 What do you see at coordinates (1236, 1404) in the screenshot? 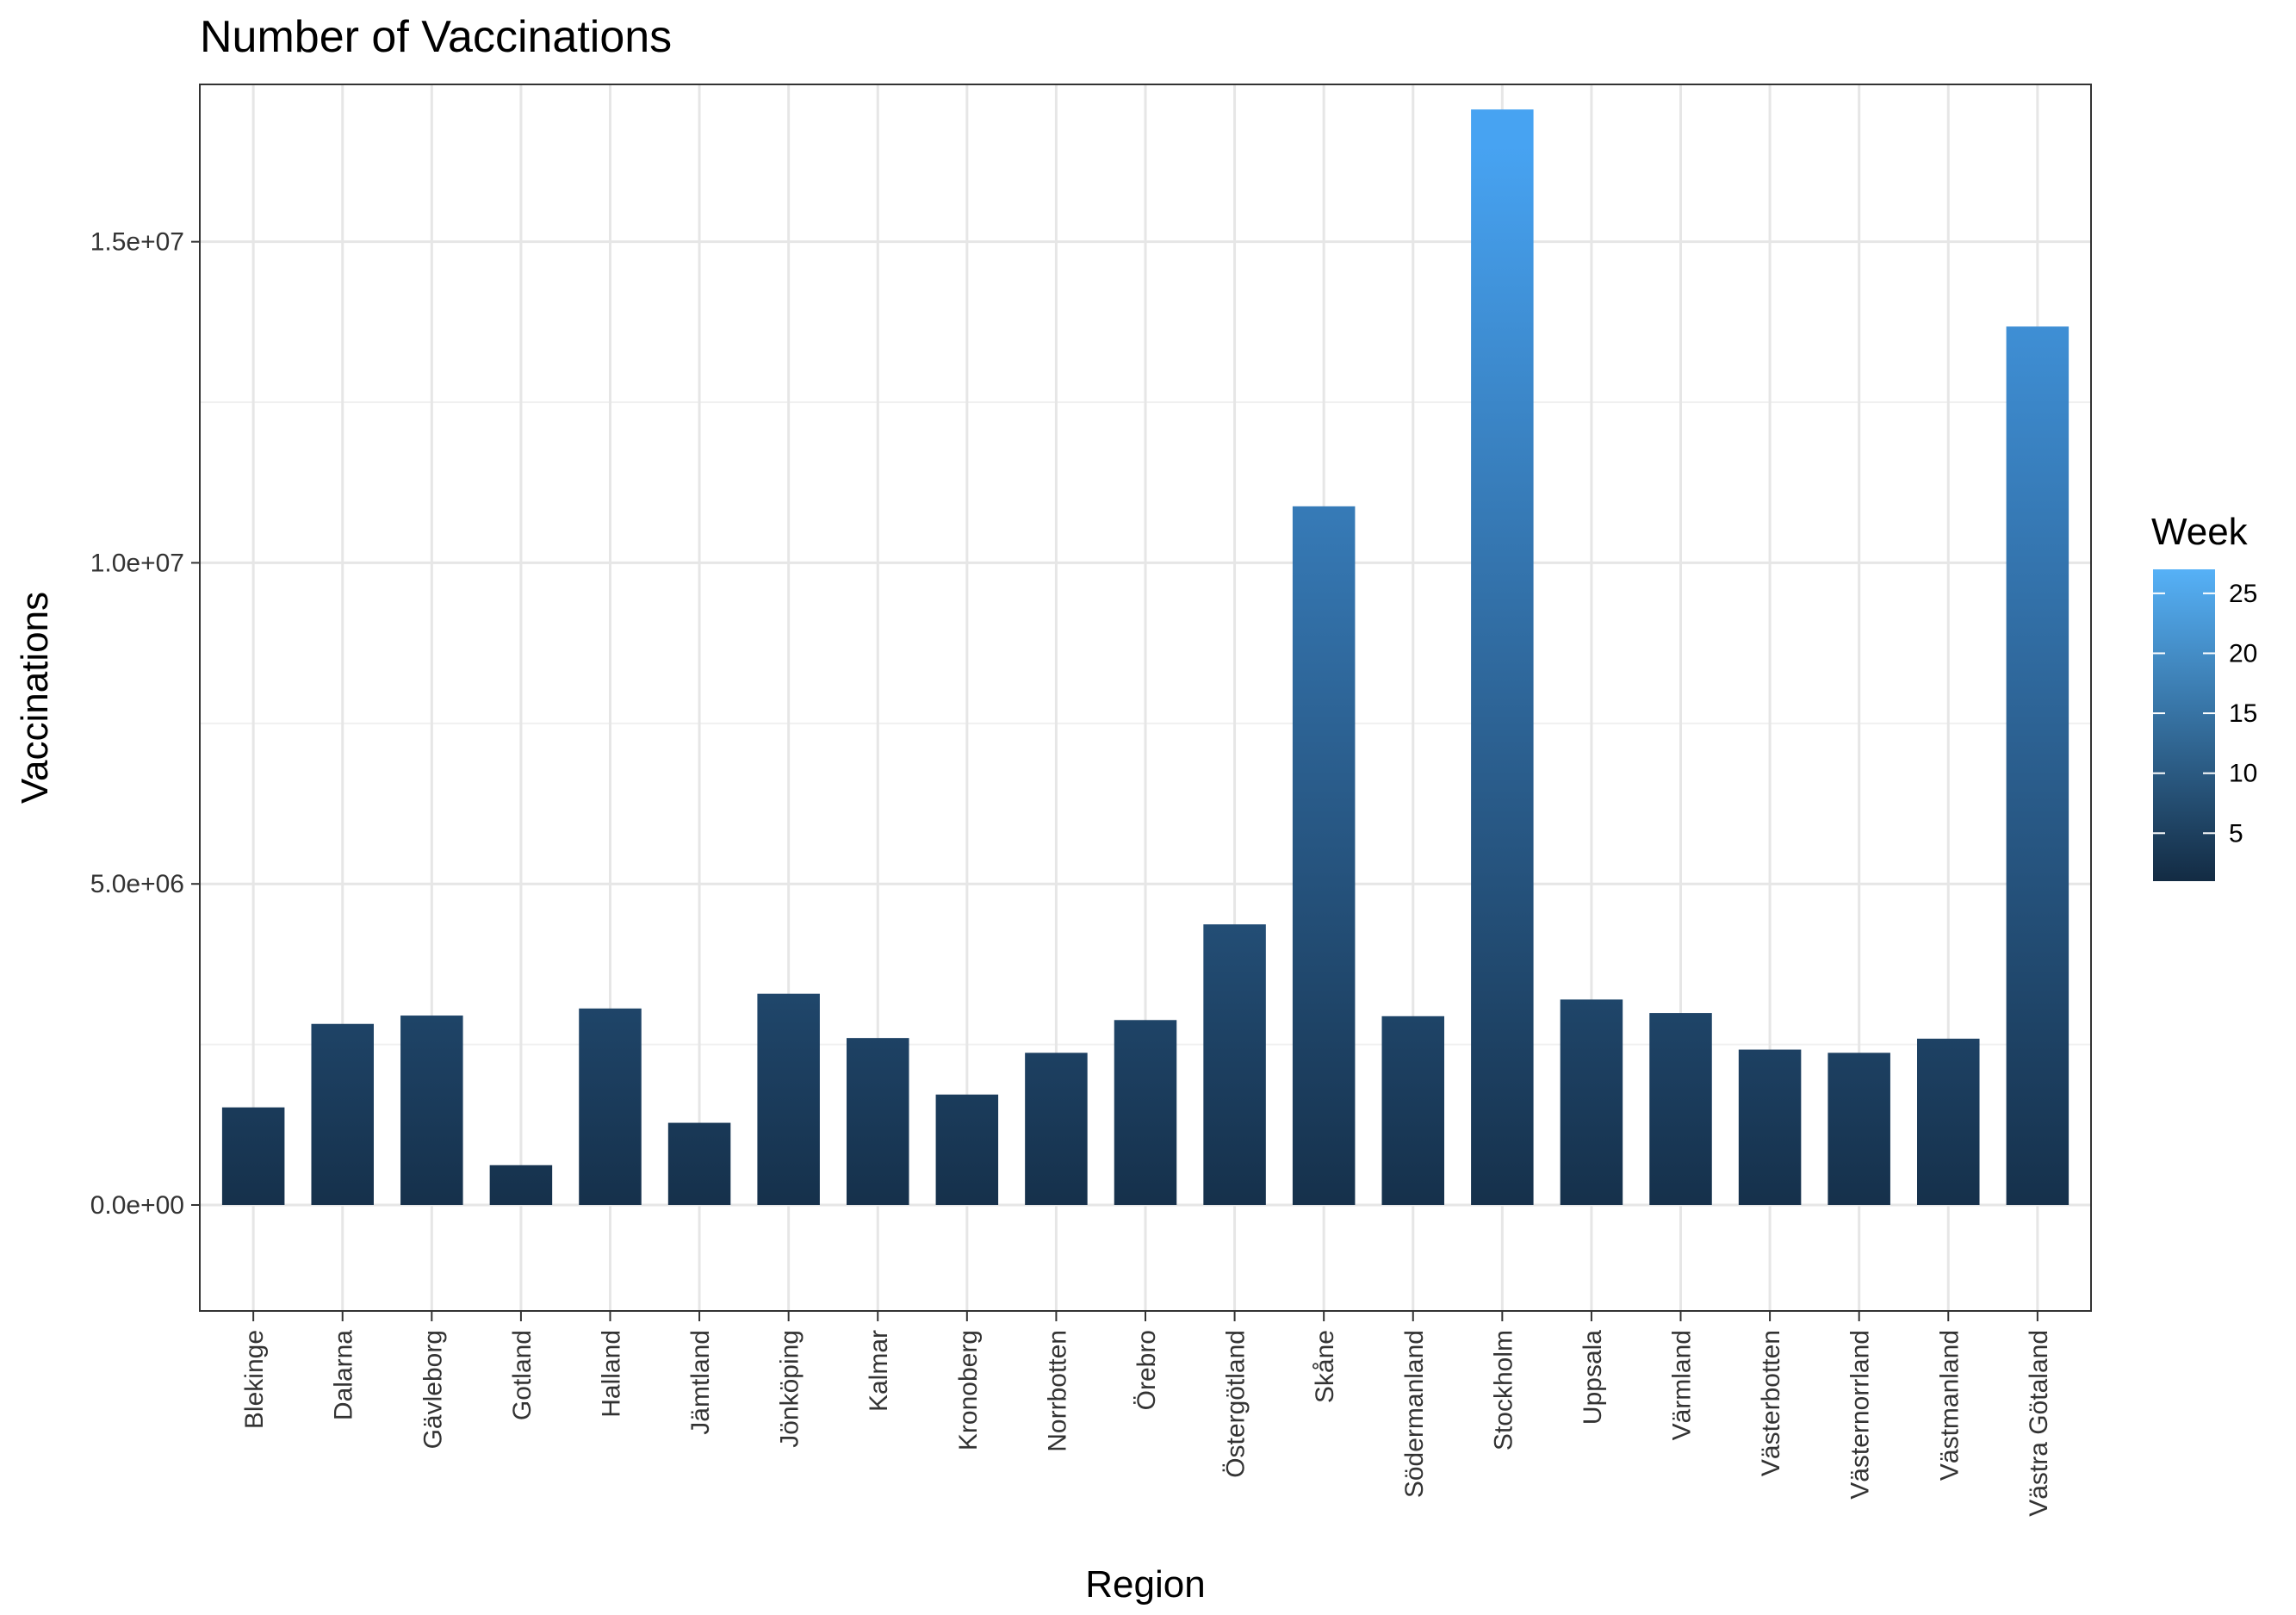
I see `x-tick-label: Östergötland` at bounding box center [1236, 1404].